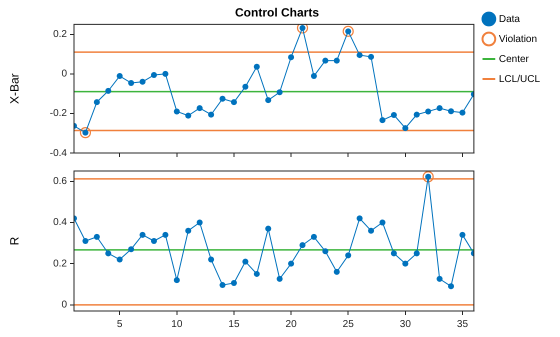  Describe the element at coordinates (59, 153) in the screenshot. I see `y-tick-label: -0.4` at that location.